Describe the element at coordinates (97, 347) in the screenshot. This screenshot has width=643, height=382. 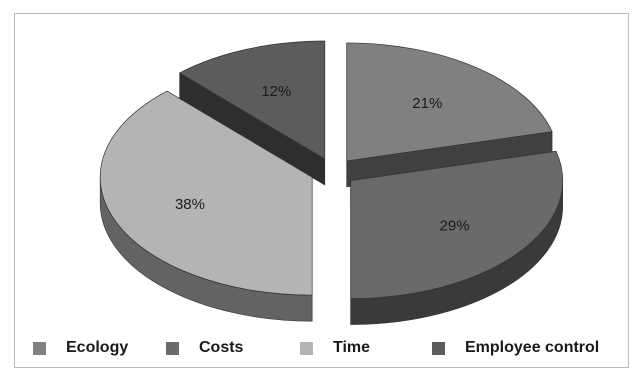
I see `legend-label-ecology: Ecology` at that location.